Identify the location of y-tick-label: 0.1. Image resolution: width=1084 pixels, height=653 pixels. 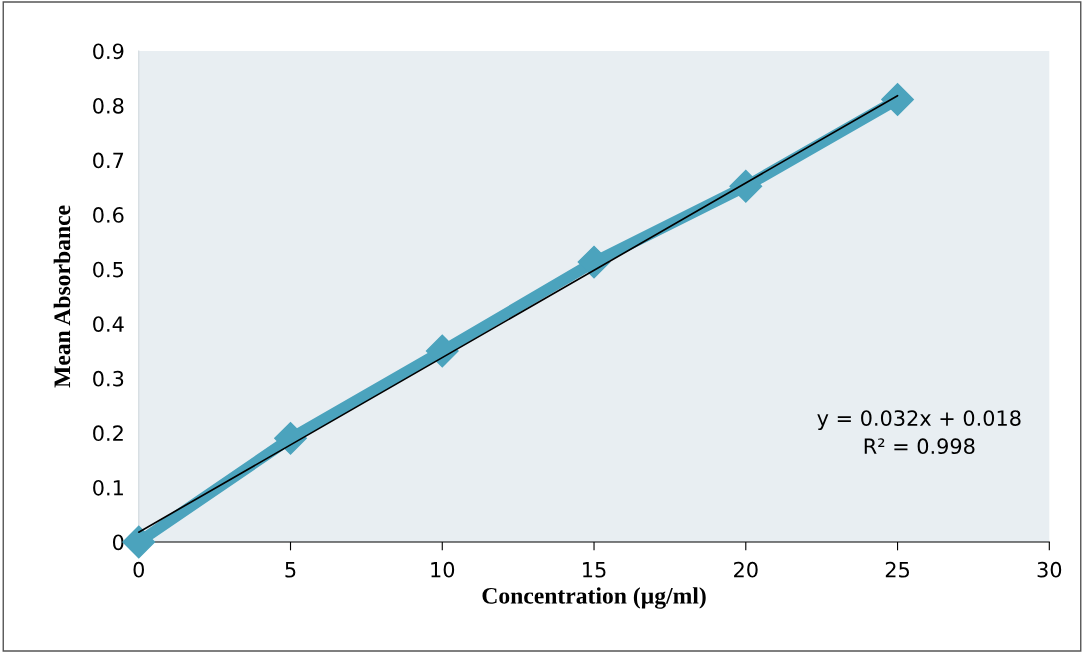
(108, 487).